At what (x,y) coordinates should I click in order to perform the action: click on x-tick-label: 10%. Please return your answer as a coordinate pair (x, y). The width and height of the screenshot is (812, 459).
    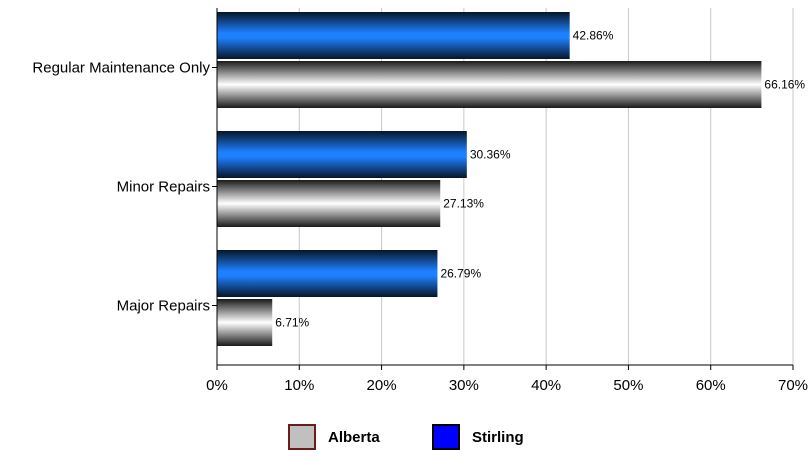
    Looking at the image, I should click on (299, 385).